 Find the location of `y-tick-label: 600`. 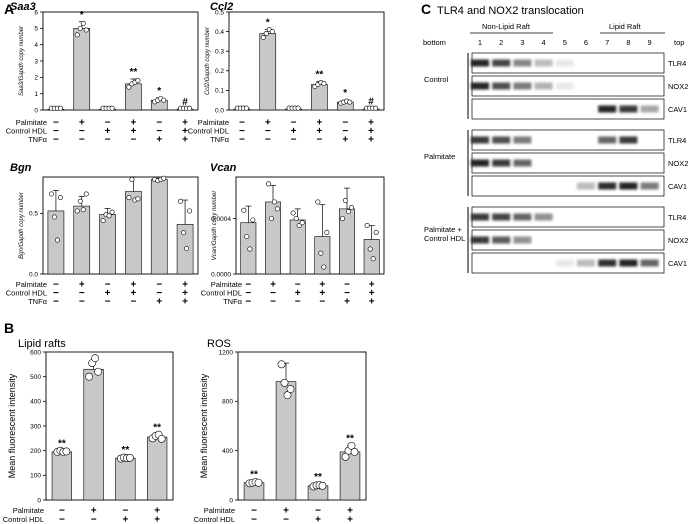

y-tick-label: 600 is located at coordinates (35, 352).